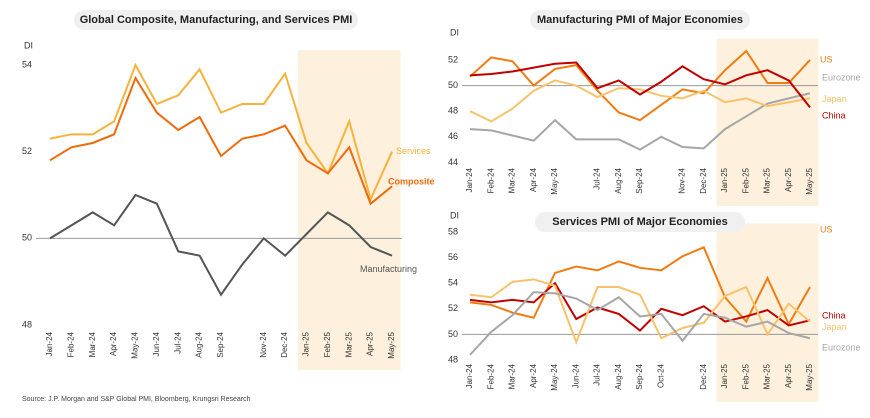  I want to click on chart-title: Services PMI of Major Economies, so click(639, 222).